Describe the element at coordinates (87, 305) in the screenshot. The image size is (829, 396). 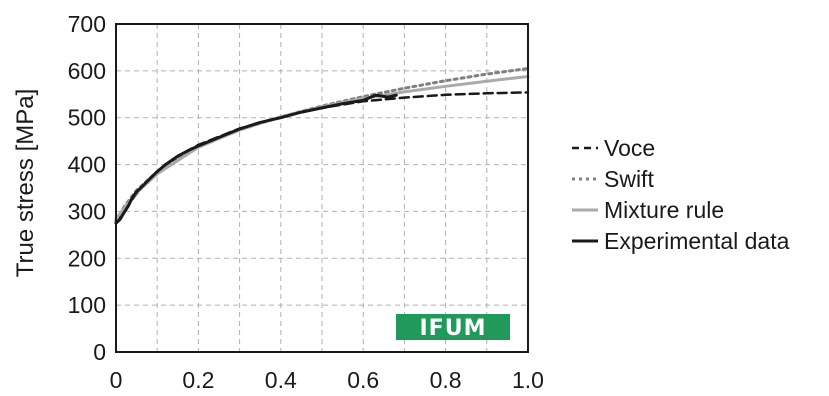
I see `y-tick-label: 100` at that location.